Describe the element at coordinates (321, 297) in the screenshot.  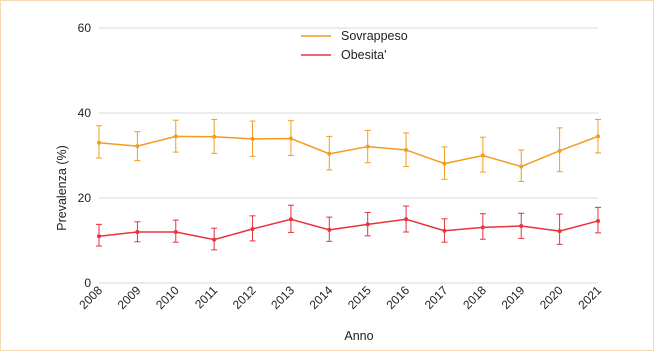
I see `x-tick-label: 2014` at that location.